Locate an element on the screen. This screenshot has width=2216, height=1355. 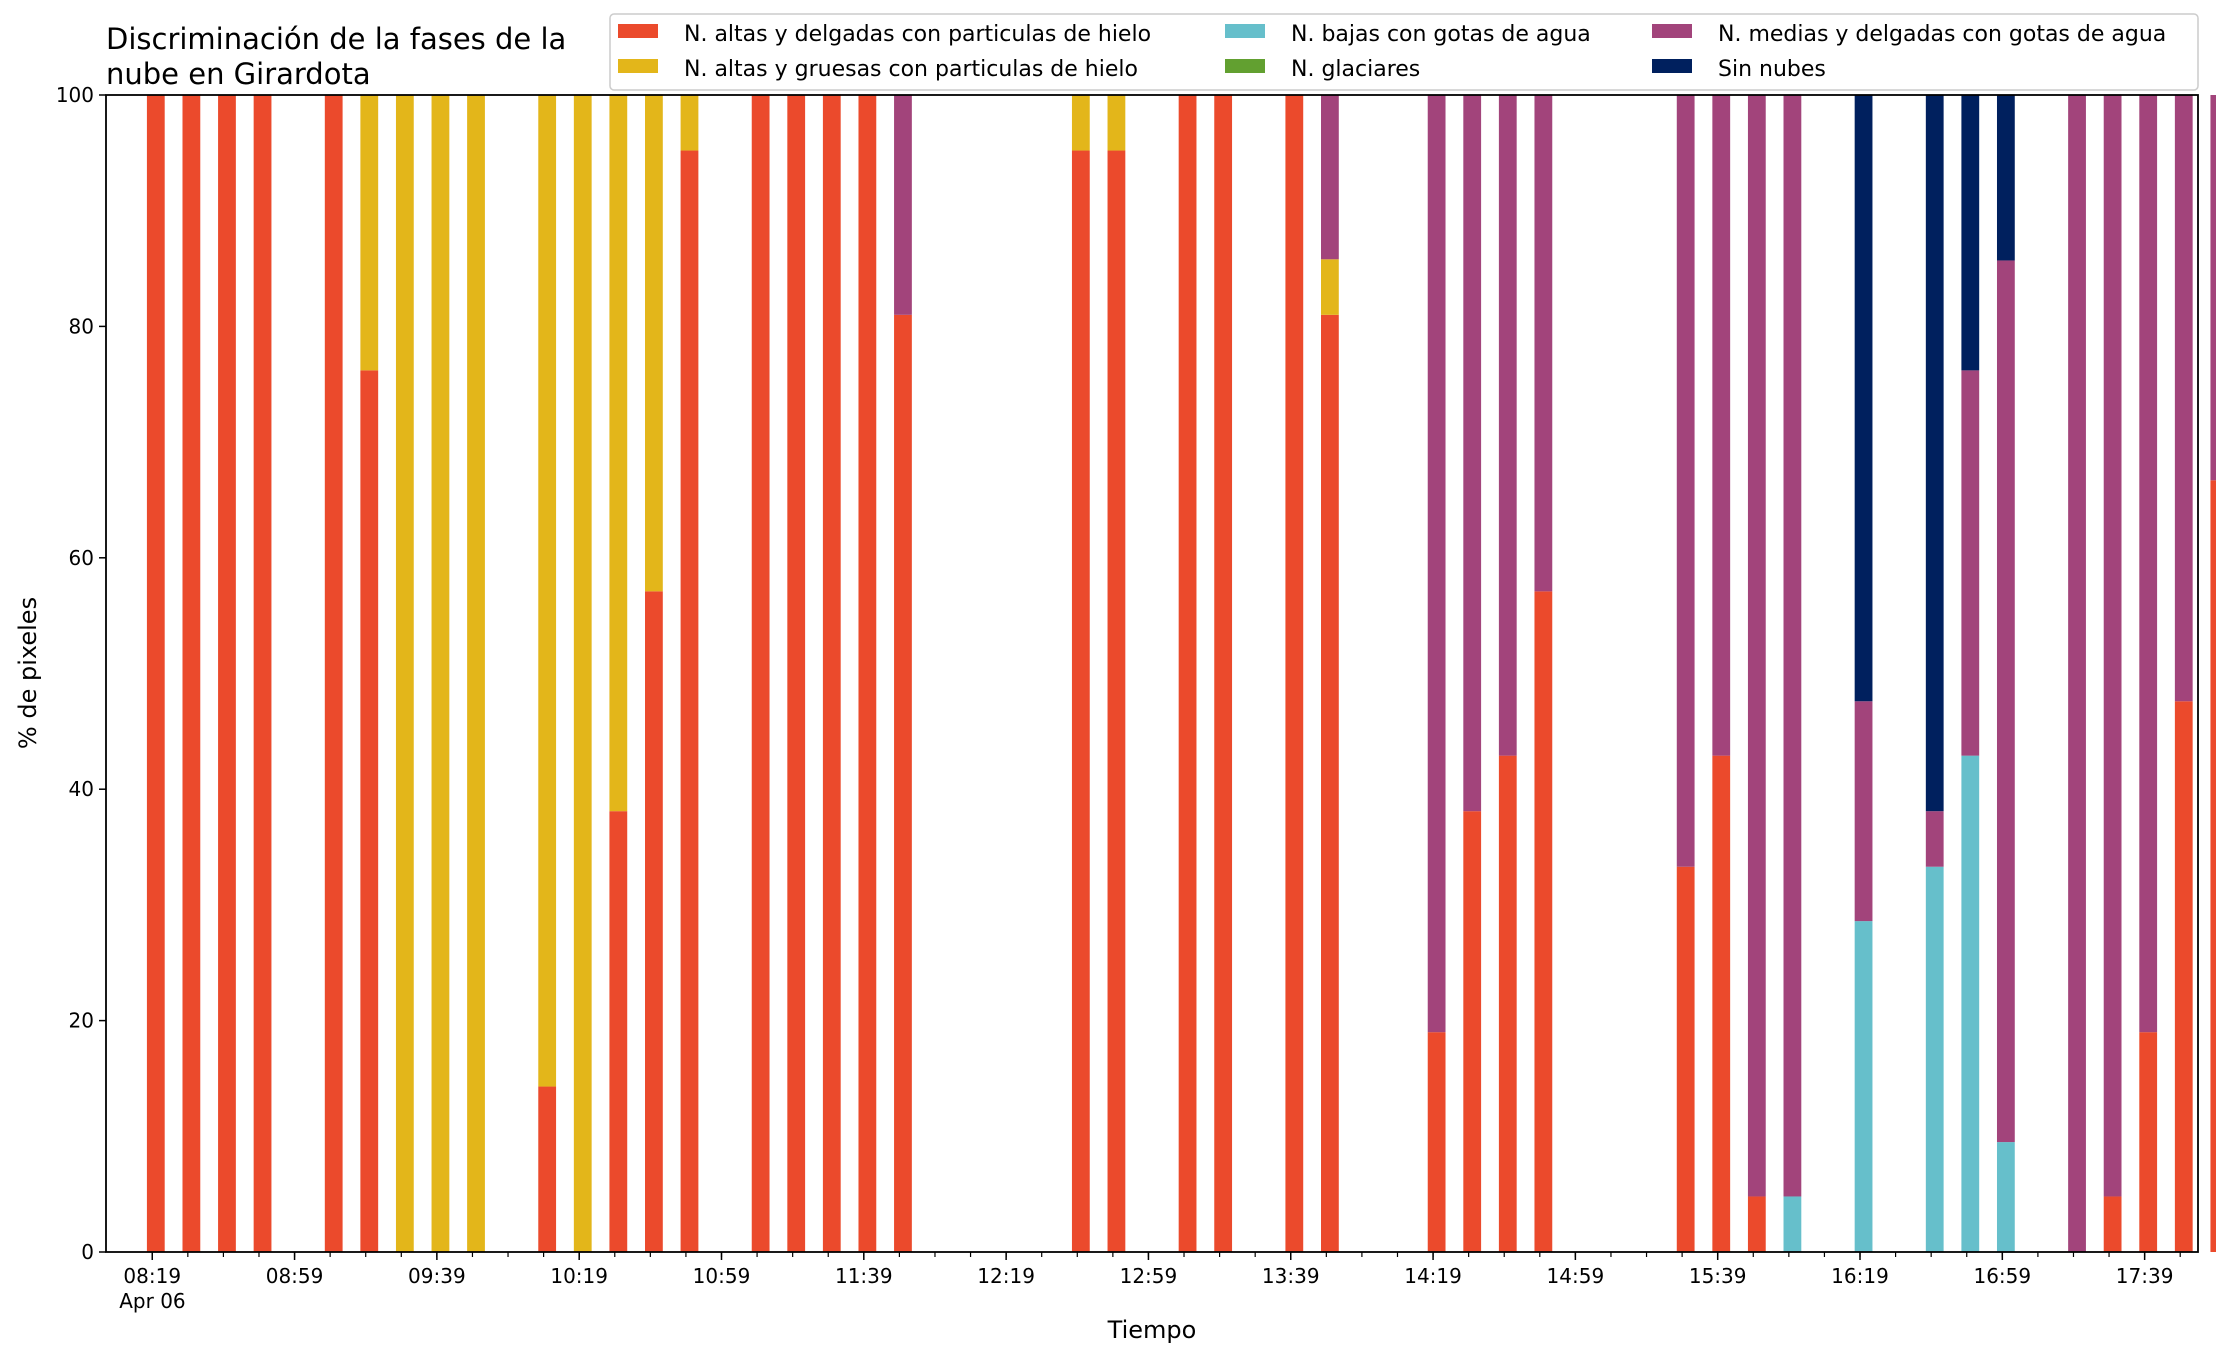
x-tick-label-3: 09:39 is located at coordinates (437, 1276).